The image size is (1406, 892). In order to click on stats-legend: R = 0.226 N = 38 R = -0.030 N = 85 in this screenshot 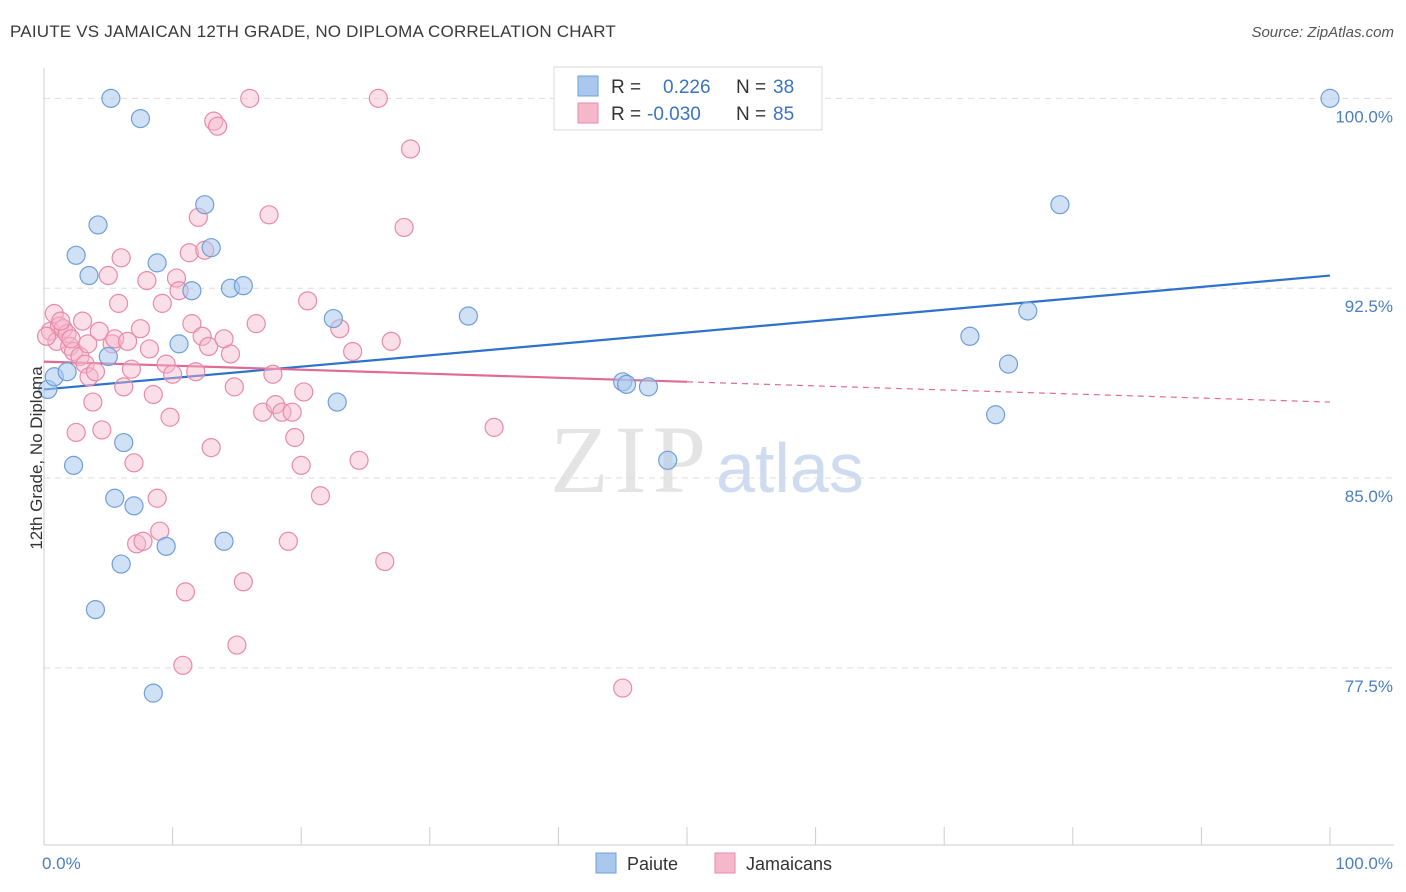, I will do `click(688, 98)`.